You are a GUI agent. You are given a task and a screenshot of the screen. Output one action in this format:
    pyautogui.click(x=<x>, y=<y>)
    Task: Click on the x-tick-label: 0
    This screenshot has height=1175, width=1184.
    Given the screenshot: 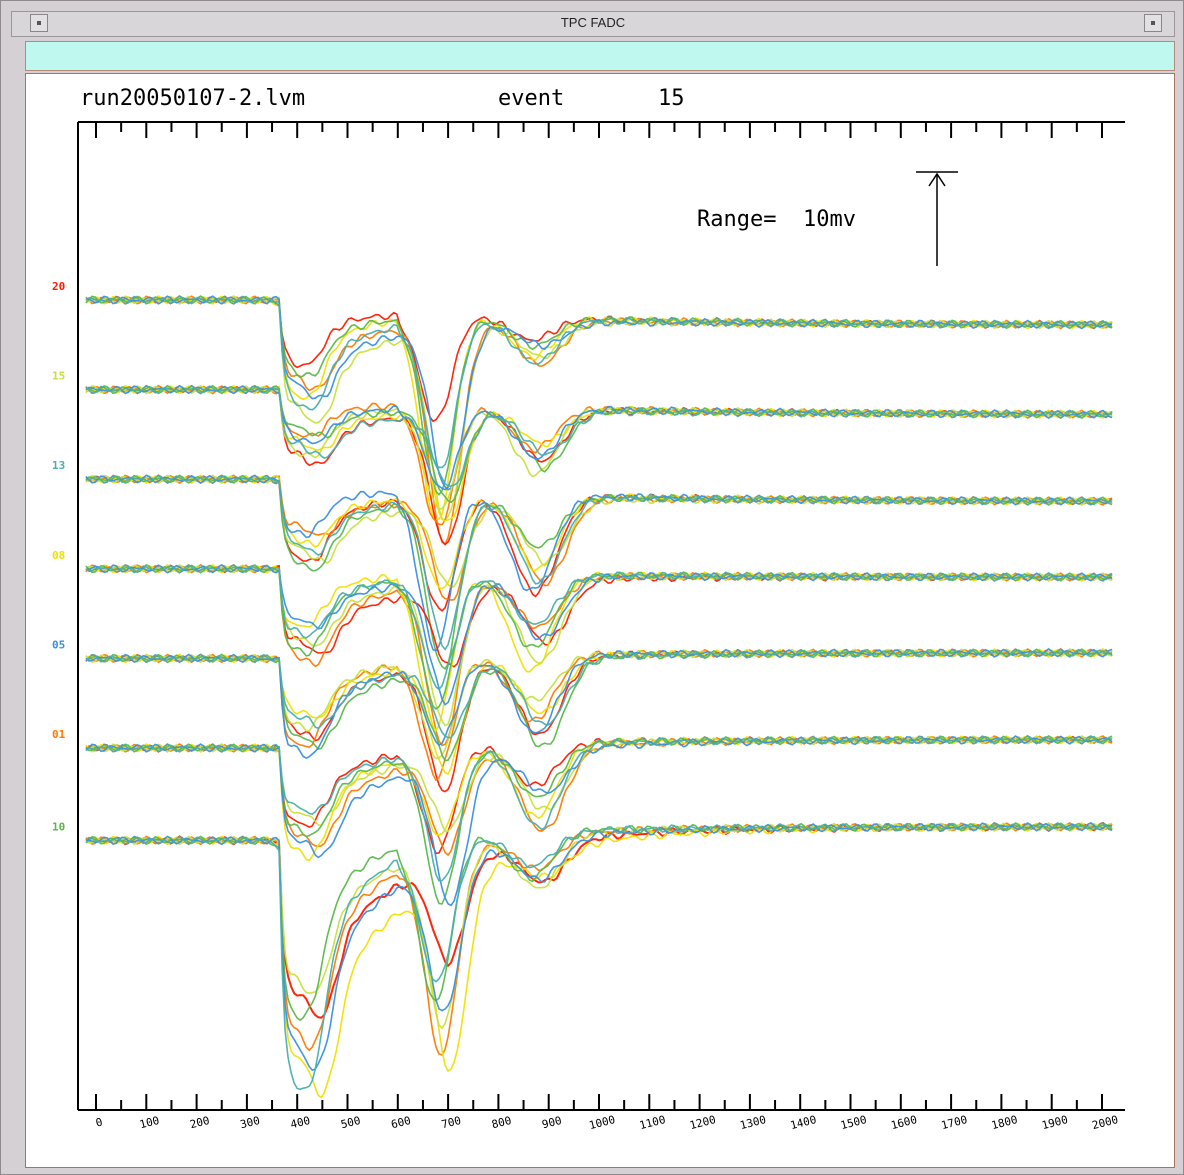 What is the action you would take?
    pyautogui.click(x=99, y=1122)
    